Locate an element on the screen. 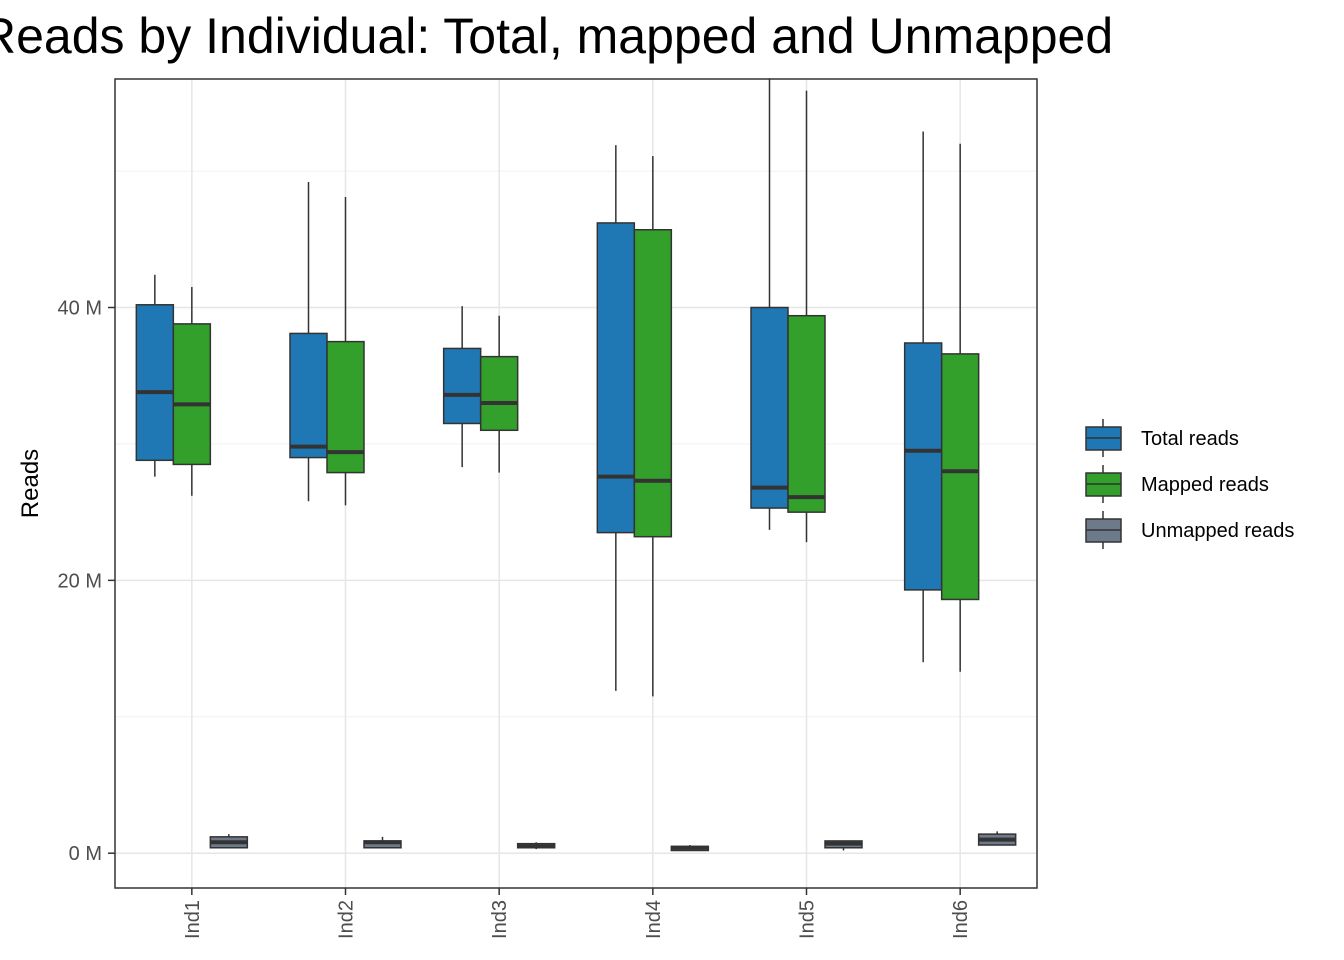  box-mapped-reads-ind6 is located at coordinates (960, 407).